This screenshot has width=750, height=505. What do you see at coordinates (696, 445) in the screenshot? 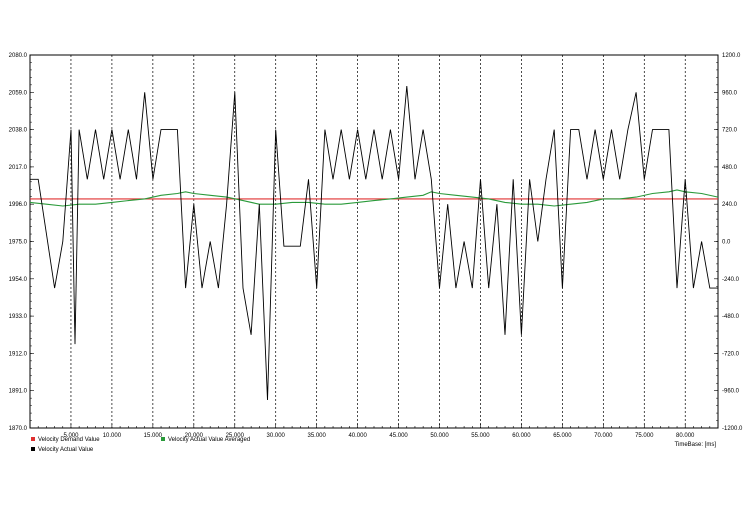
I see `x-axis-title: TimeBase: [ms]` at bounding box center [696, 445].